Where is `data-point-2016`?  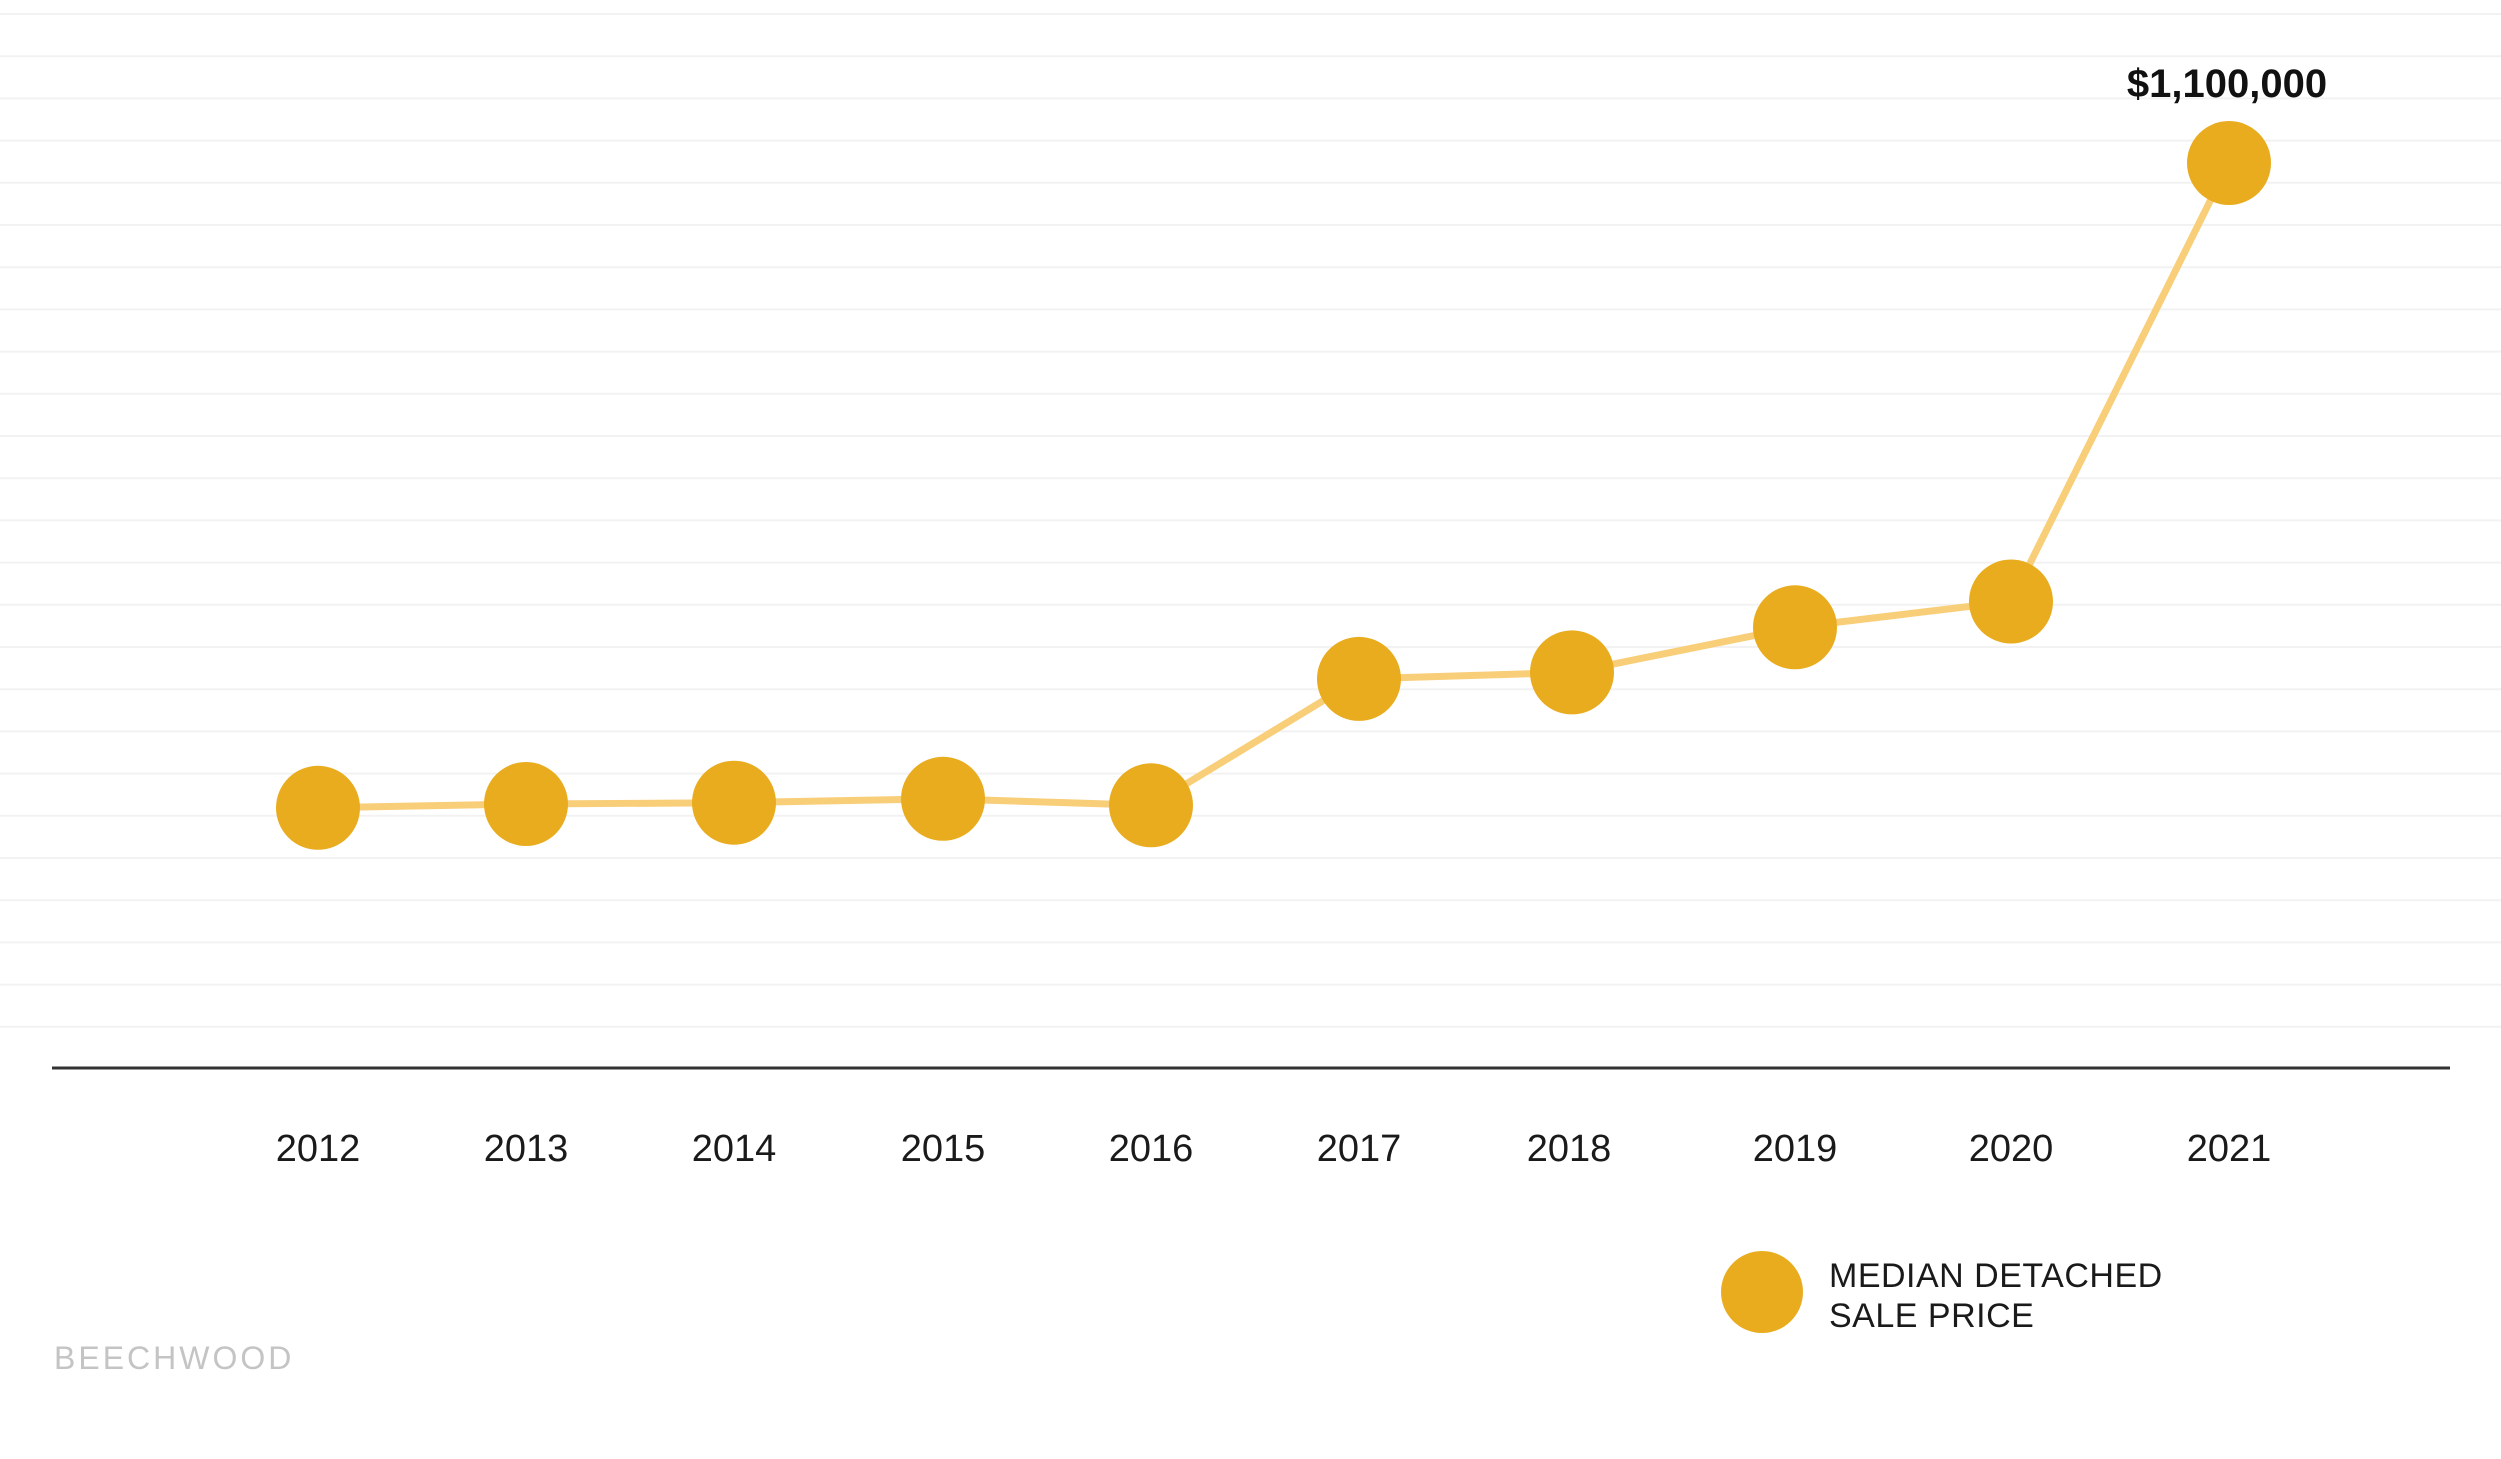
data-point-2016 is located at coordinates (1151, 805).